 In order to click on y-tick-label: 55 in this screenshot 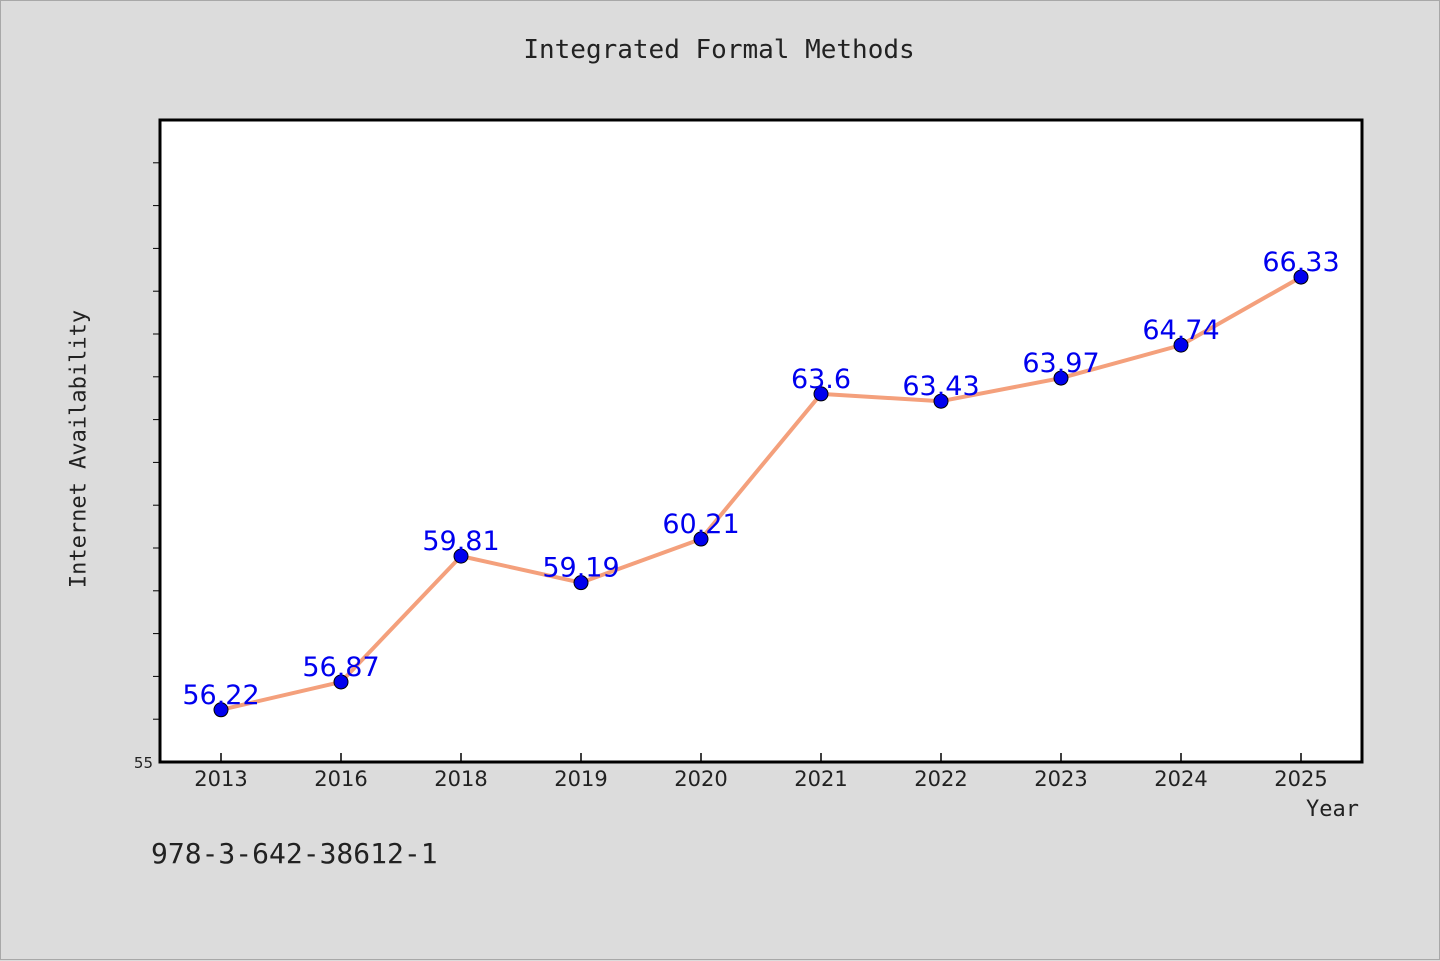, I will do `click(143, 763)`.